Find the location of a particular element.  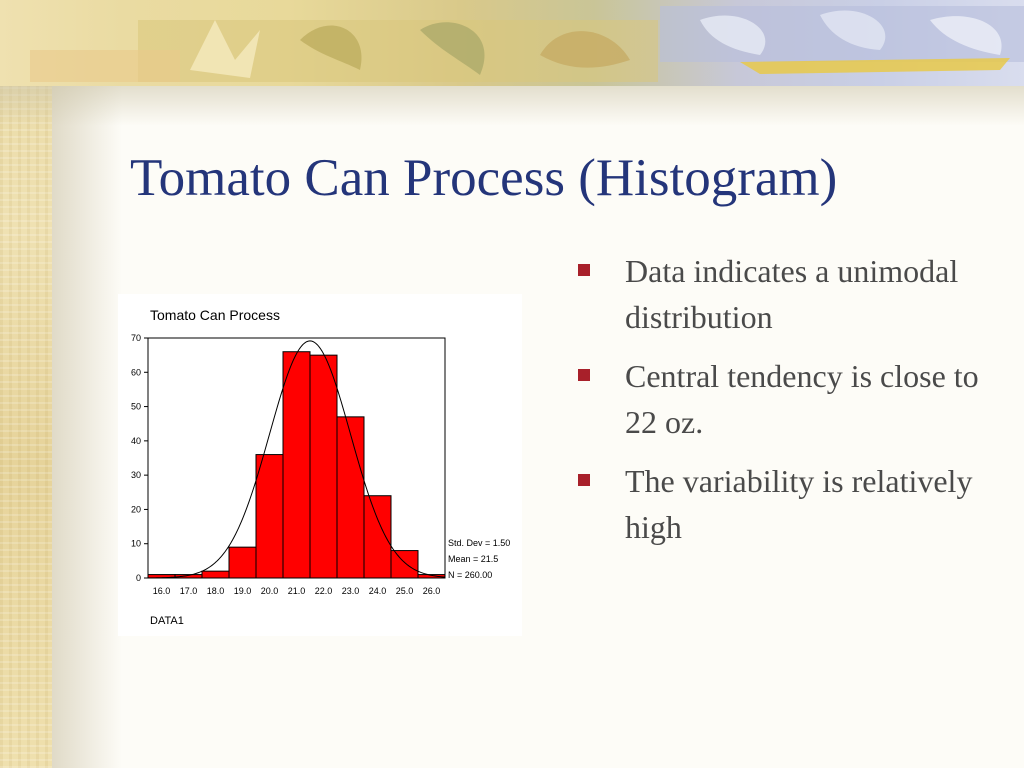

x-tick-label: 22.0 is located at coordinates (324, 591).